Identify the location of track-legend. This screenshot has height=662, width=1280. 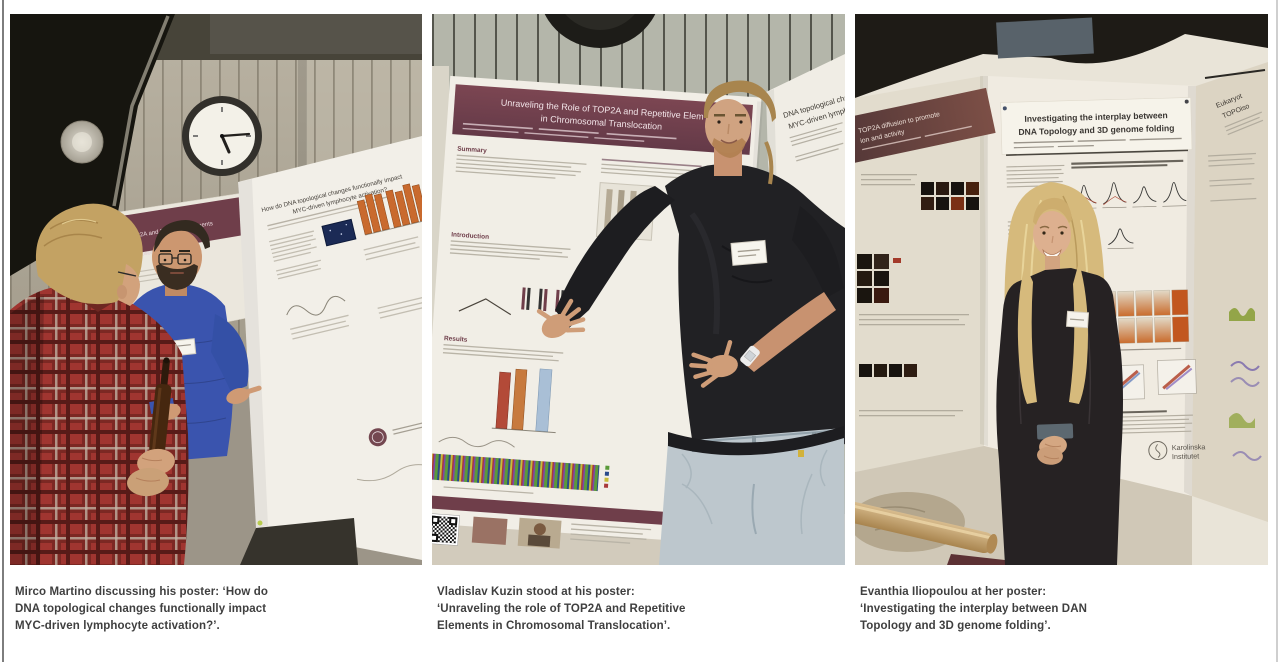
(606, 476).